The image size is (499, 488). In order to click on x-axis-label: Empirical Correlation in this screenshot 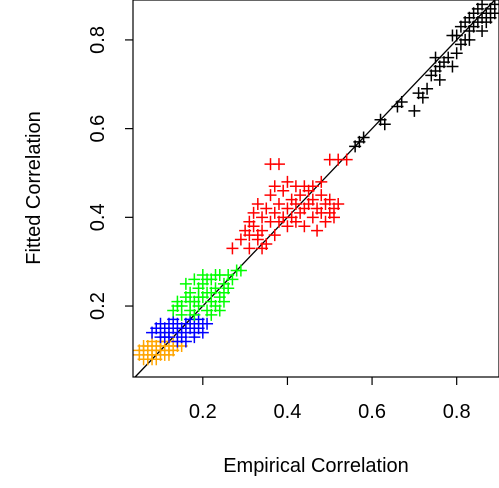, I will do `click(316, 466)`.